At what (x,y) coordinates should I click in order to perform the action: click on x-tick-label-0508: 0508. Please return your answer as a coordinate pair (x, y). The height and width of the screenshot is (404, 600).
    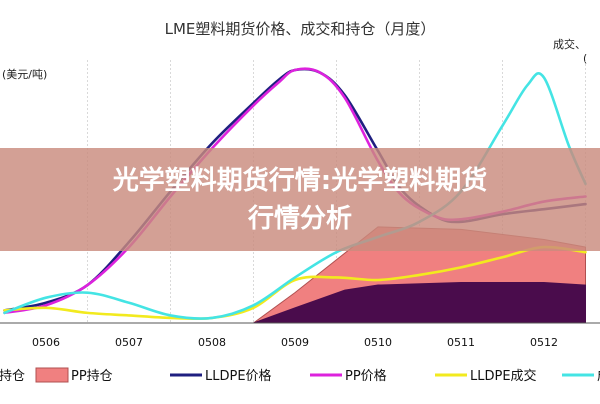
    Looking at the image, I should click on (212, 342).